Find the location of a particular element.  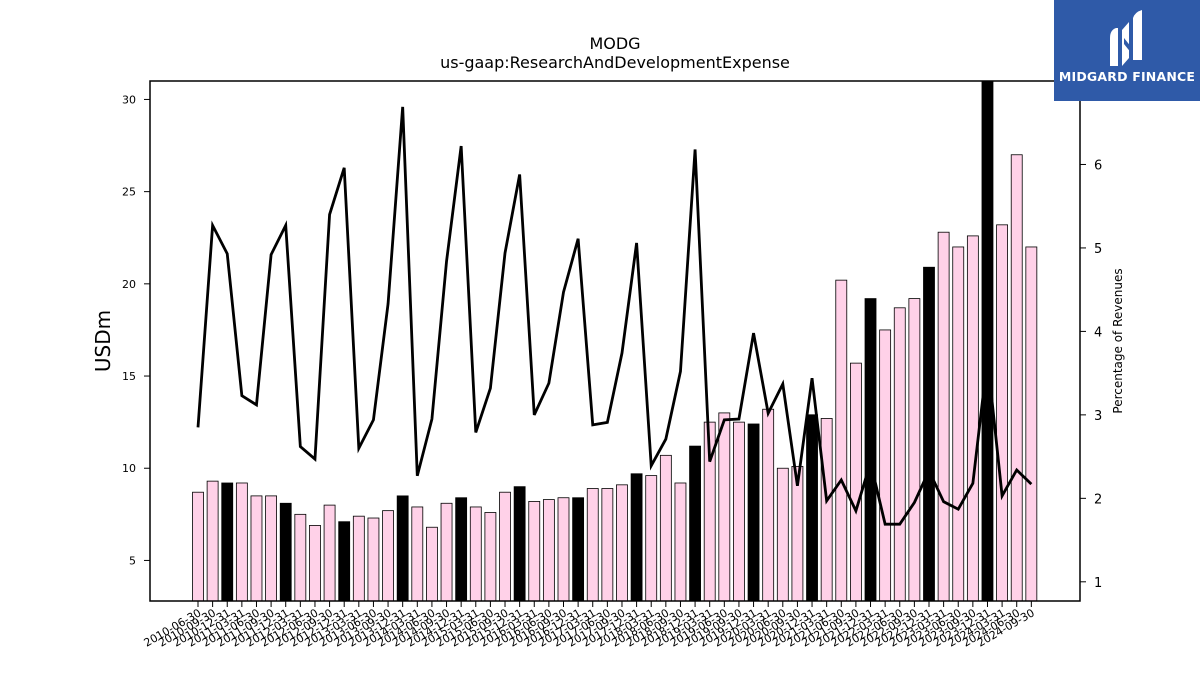

left-tick-label: 10 is located at coordinates (129, 468).